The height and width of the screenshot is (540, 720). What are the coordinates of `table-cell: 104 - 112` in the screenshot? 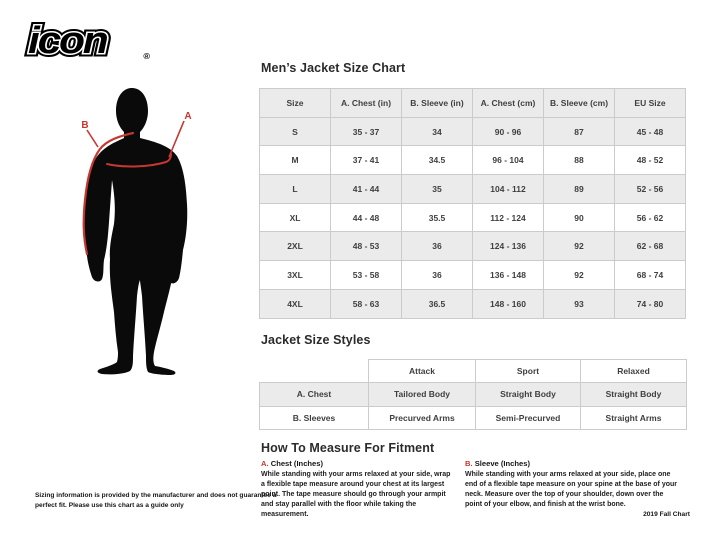 It's located at (508, 189).